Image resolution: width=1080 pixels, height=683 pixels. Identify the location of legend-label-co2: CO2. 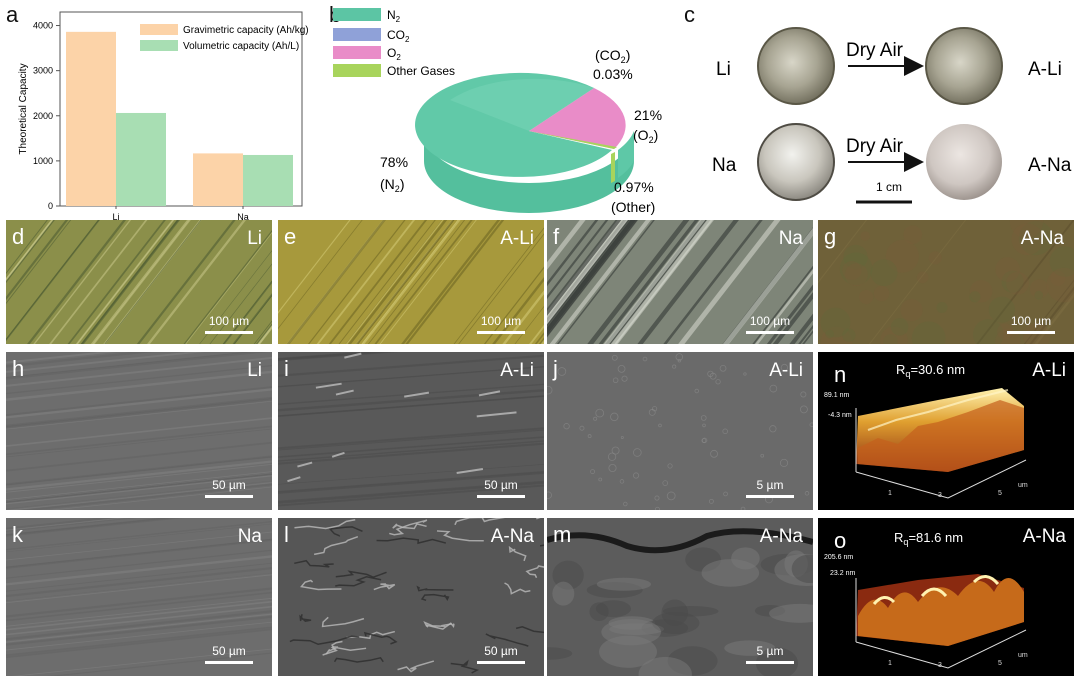
(398, 36).